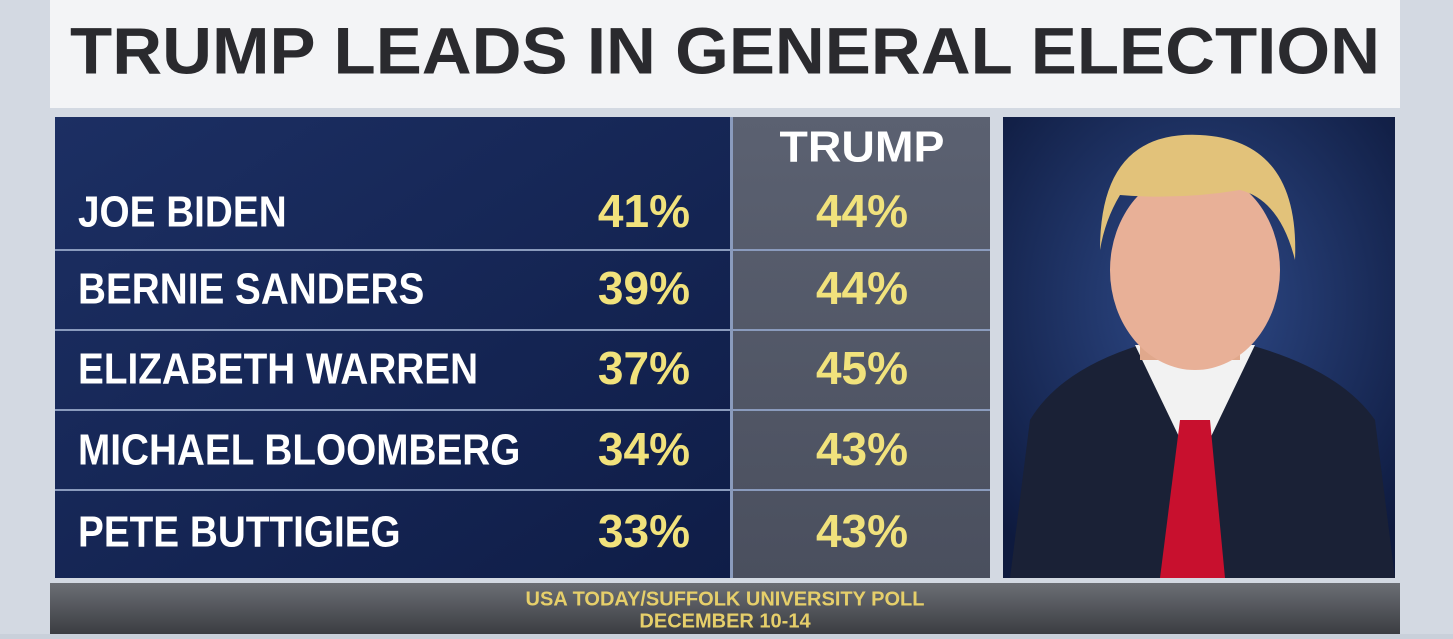 The height and width of the screenshot is (639, 1453). What do you see at coordinates (278, 368) in the screenshot?
I see `candidate-name: ELIZABETH WARREN` at bounding box center [278, 368].